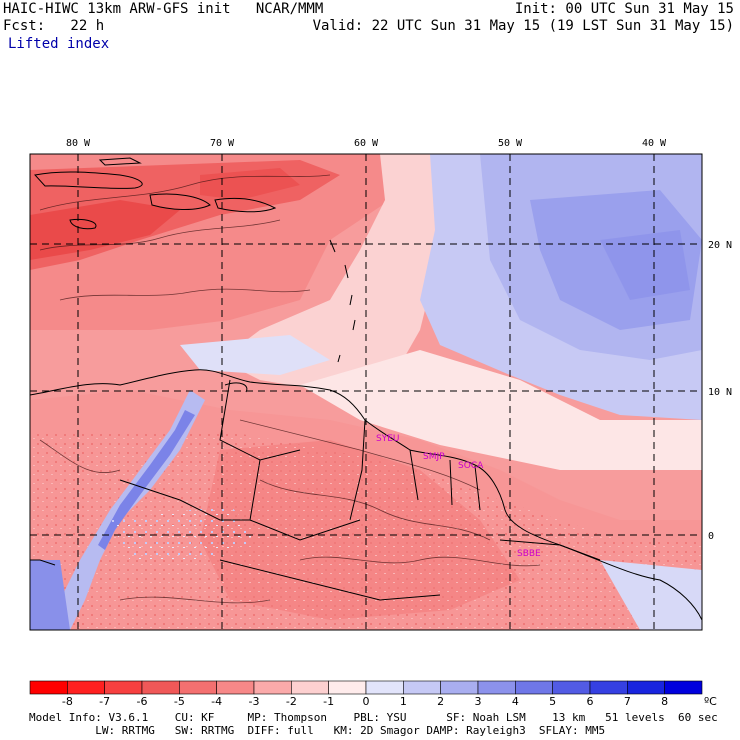  I want to click on colorbar-tick: -8, so click(67, 701).